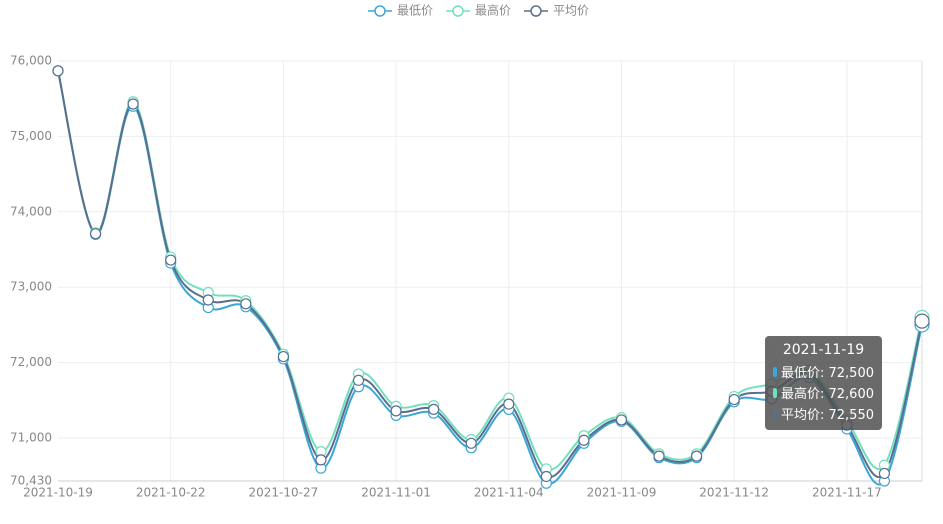 The image size is (943, 524). I want to click on legend-label: 最高价, so click(493, 10).